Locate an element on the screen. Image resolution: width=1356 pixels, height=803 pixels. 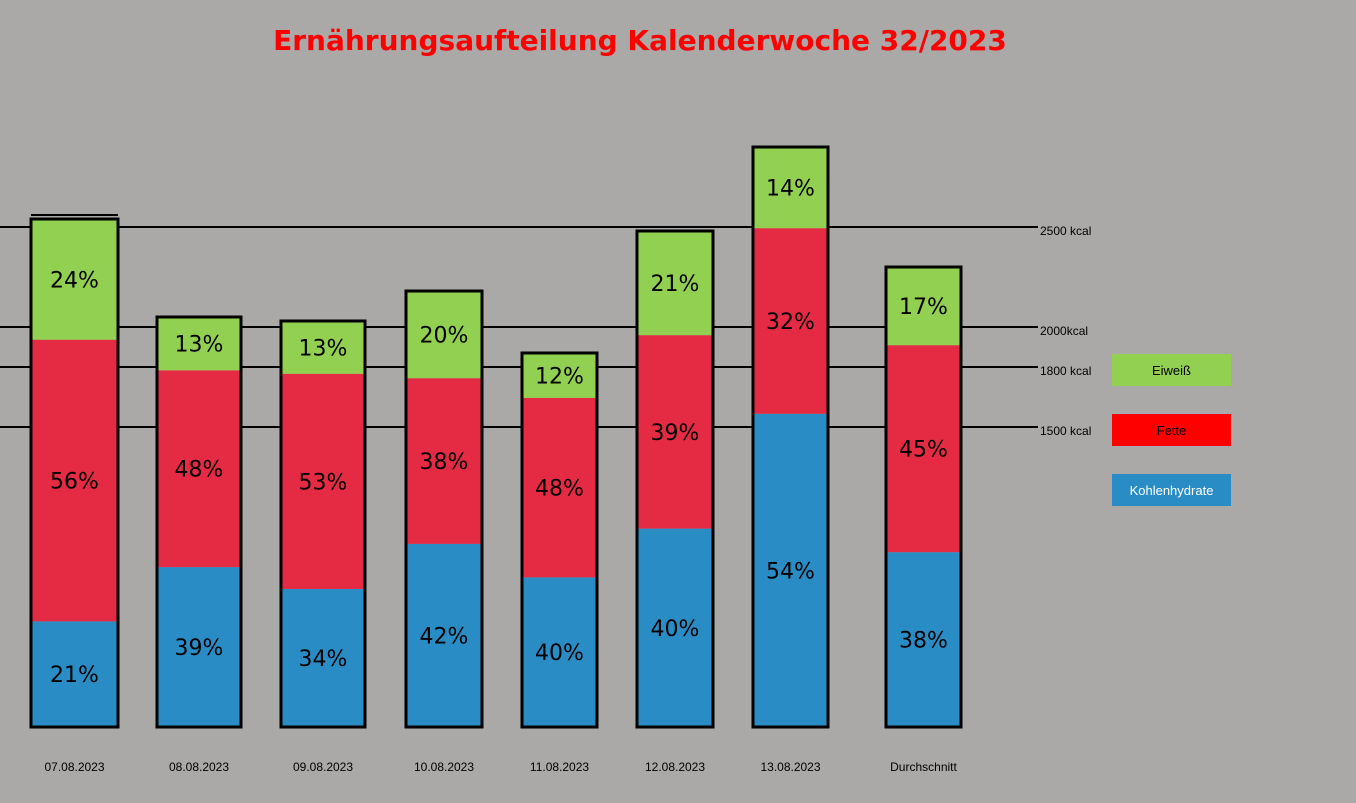
reference-label-1500: 1500 kcal is located at coordinates (1065, 431).